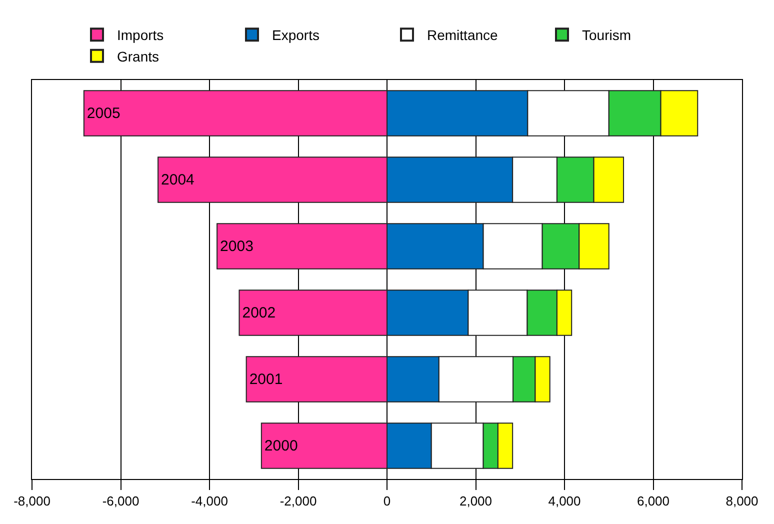  I want to click on x-tick-label: -8,000, so click(32, 501).